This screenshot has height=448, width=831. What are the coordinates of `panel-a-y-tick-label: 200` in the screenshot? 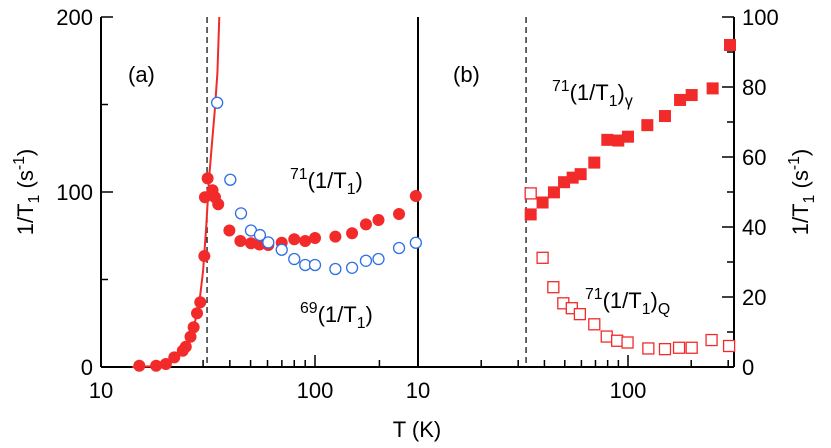 It's located at (74, 17).